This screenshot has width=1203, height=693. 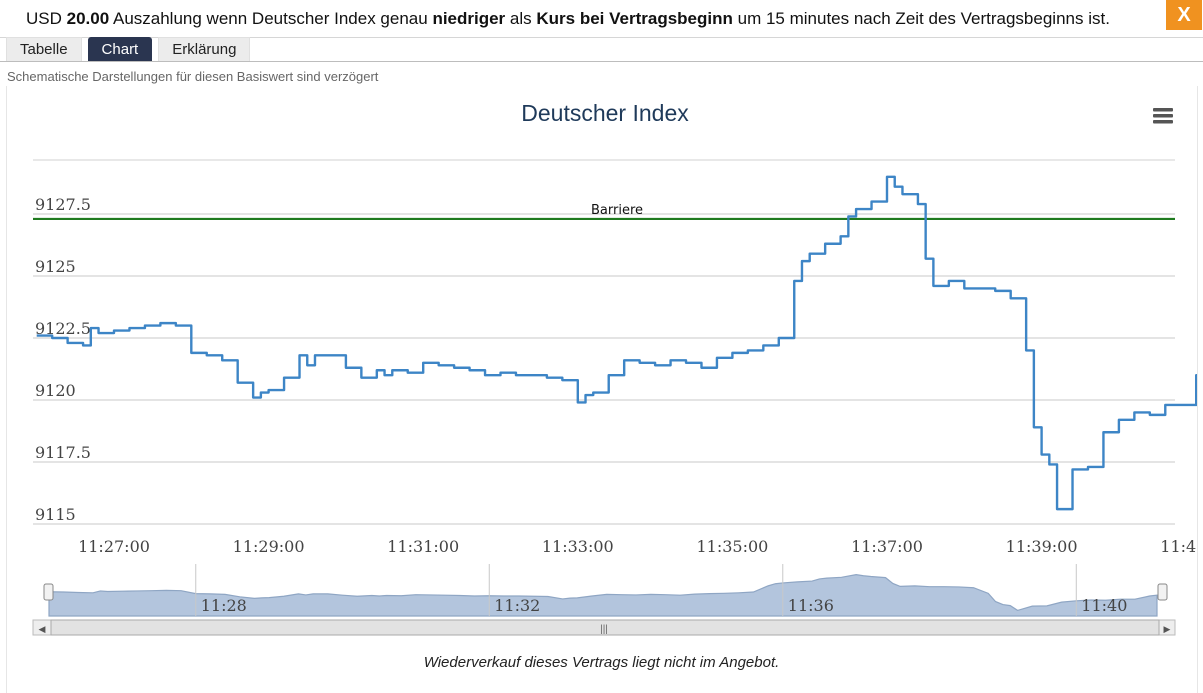 What do you see at coordinates (578, 546) in the screenshot?
I see `x-tick-label: 11:33:00` at bounding box center [578, 546].